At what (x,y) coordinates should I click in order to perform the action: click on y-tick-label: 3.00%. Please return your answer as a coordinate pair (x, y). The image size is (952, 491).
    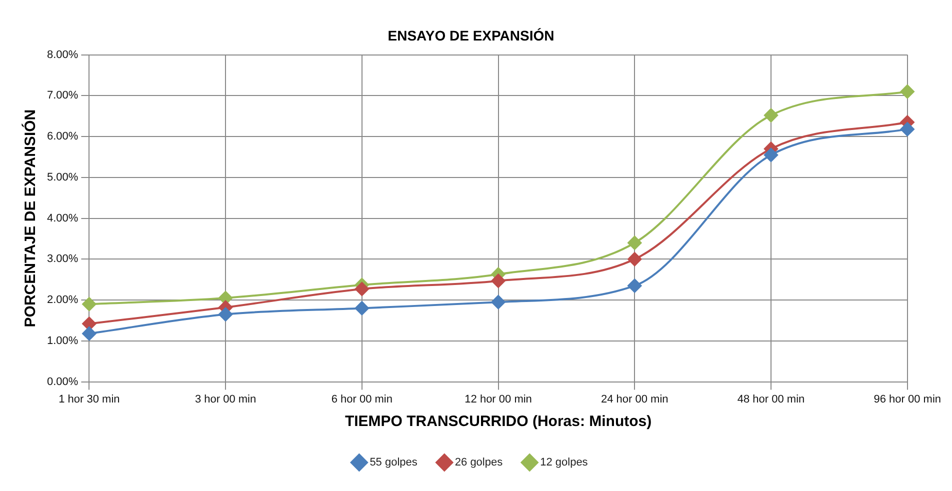
    Looking at the image, I should click on (62, 259).